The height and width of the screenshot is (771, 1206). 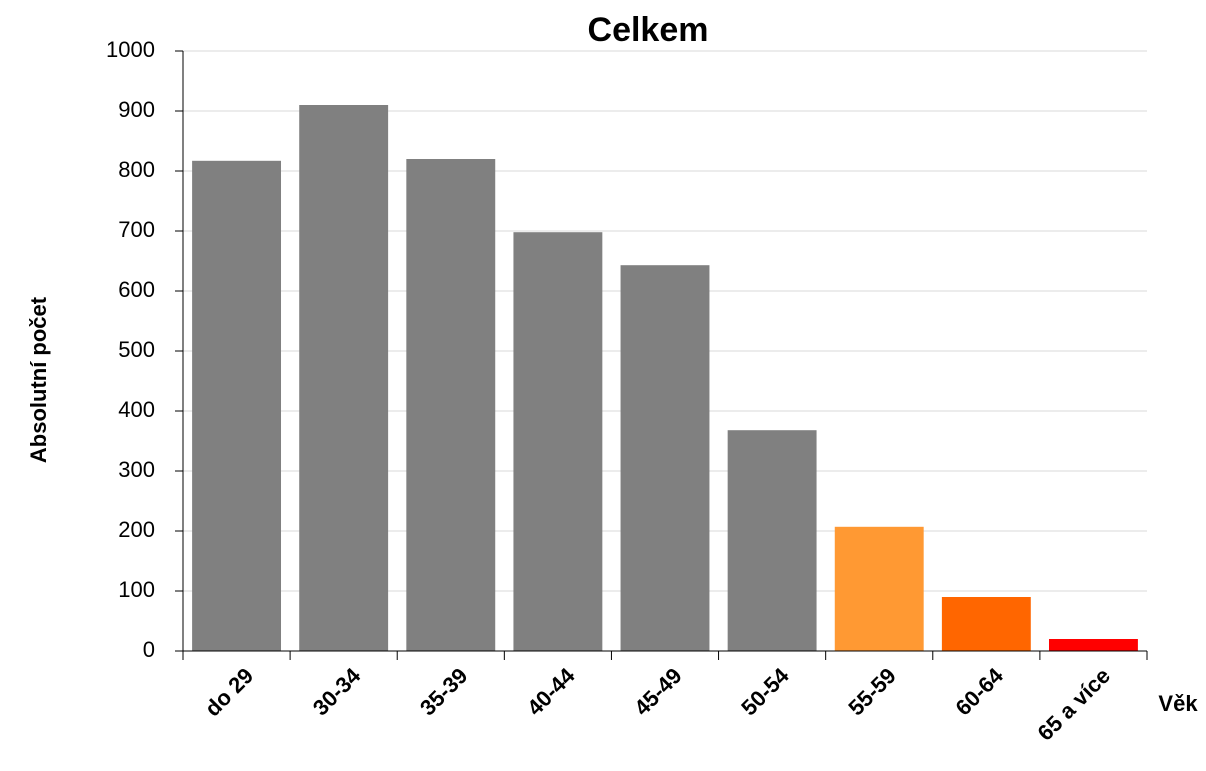 I want to click on y-tick-label: 900, so click(x=136, y=109).